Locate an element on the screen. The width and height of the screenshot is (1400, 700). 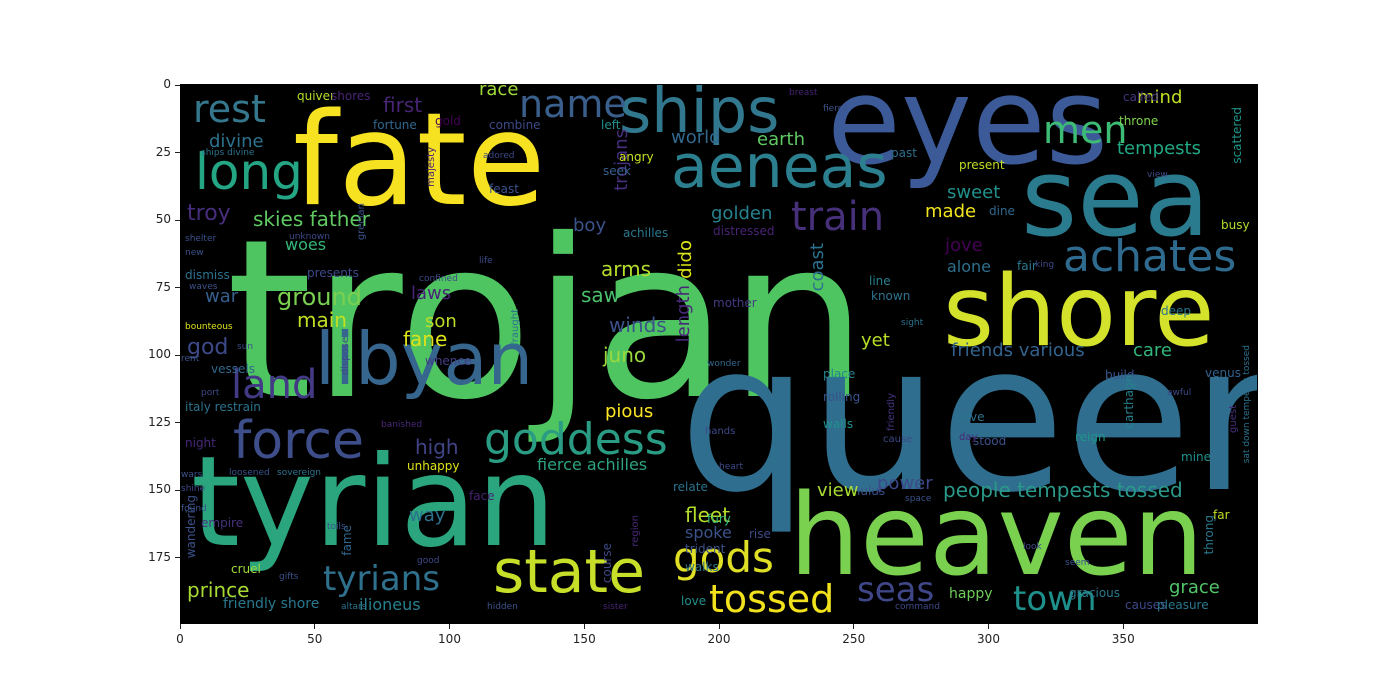
word: earth is located at coordinates (781, 139).